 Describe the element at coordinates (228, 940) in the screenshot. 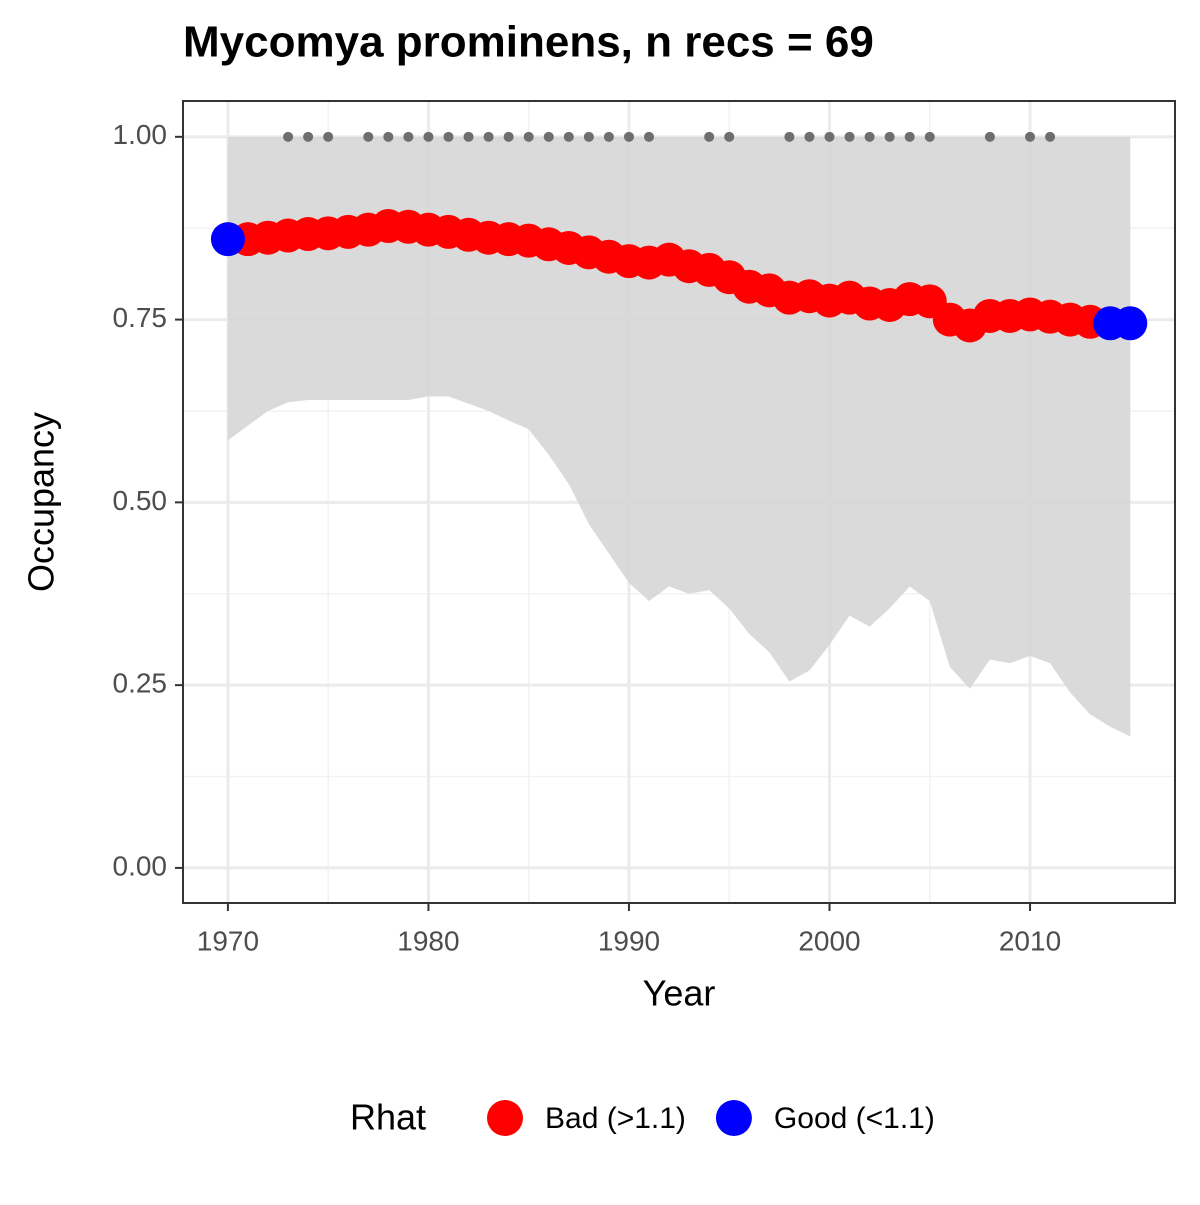

I see `x-tick-label: 1970` at that location.